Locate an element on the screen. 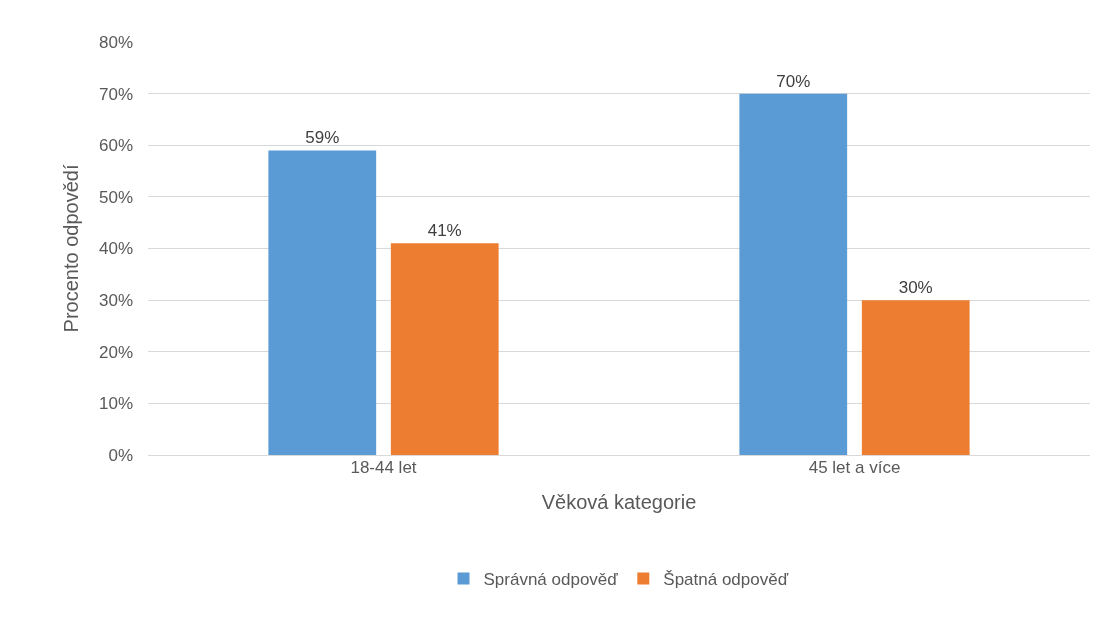  data-label: 59% is located at coordinates (322, 138).